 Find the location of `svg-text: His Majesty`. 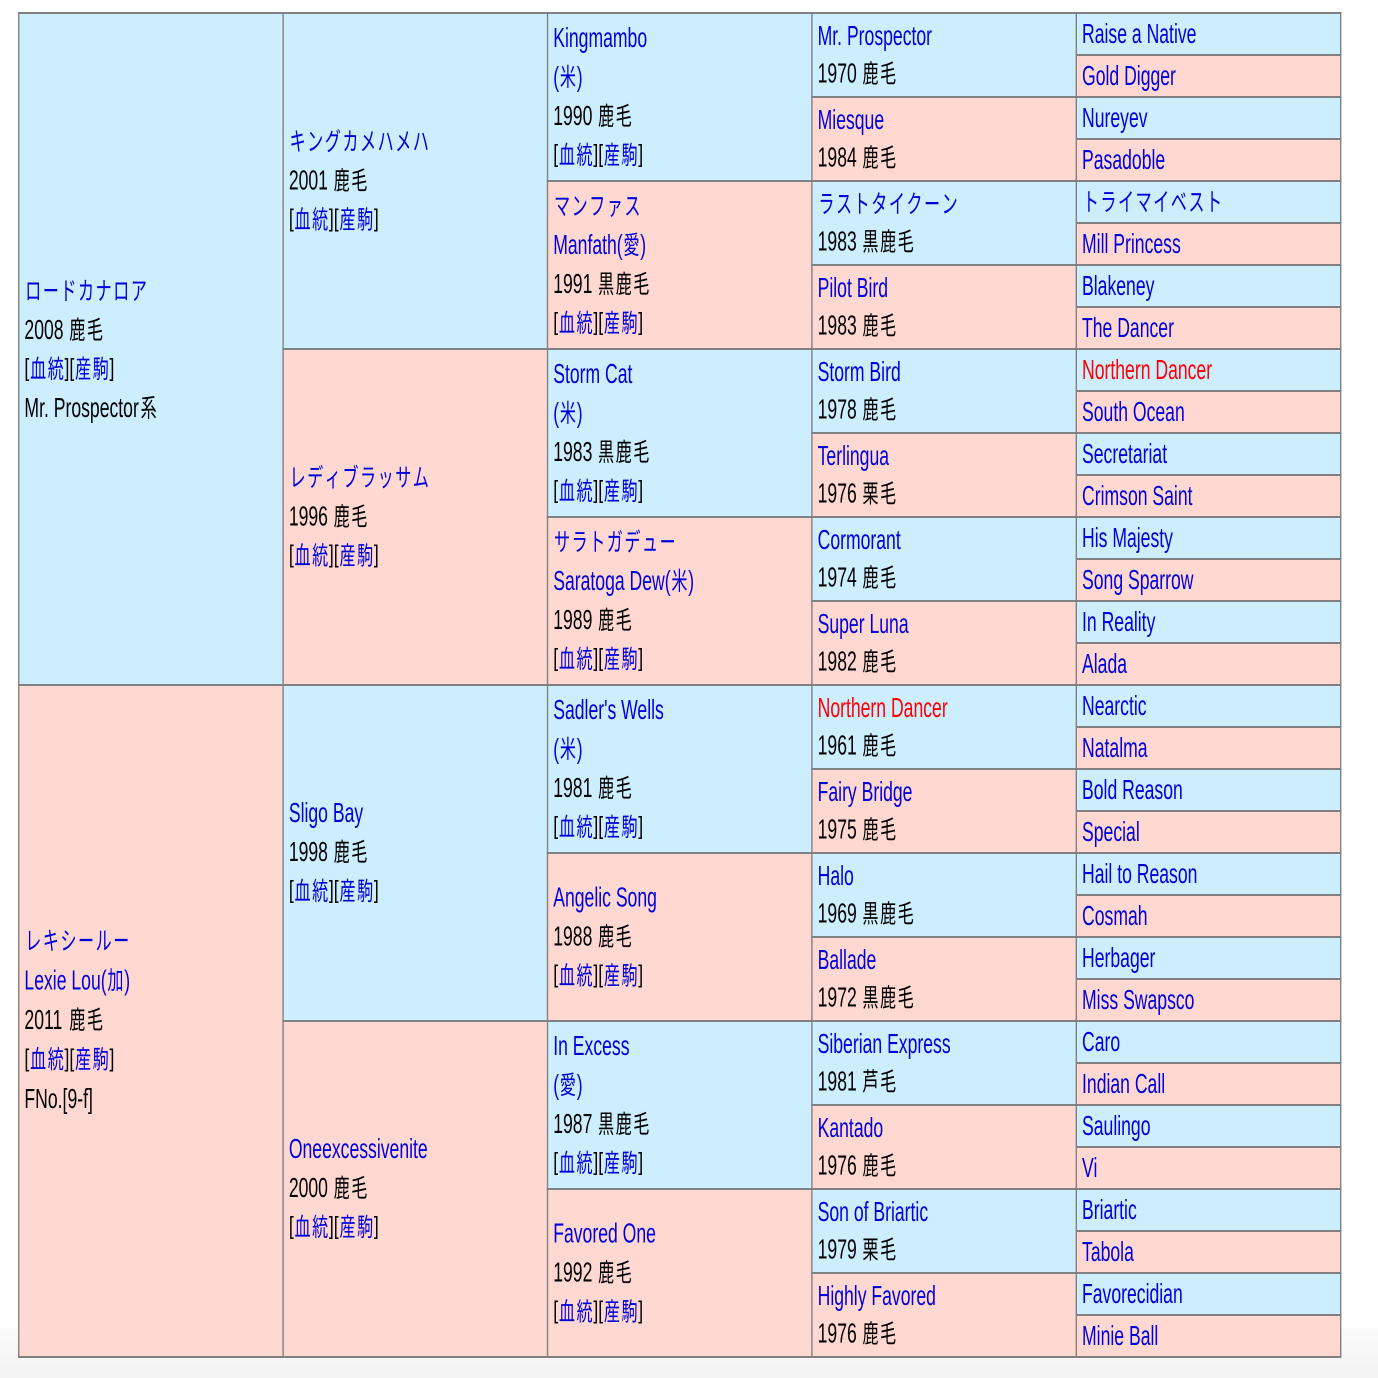

svg-text: His Majesty is located at coordinates (1127, 537).